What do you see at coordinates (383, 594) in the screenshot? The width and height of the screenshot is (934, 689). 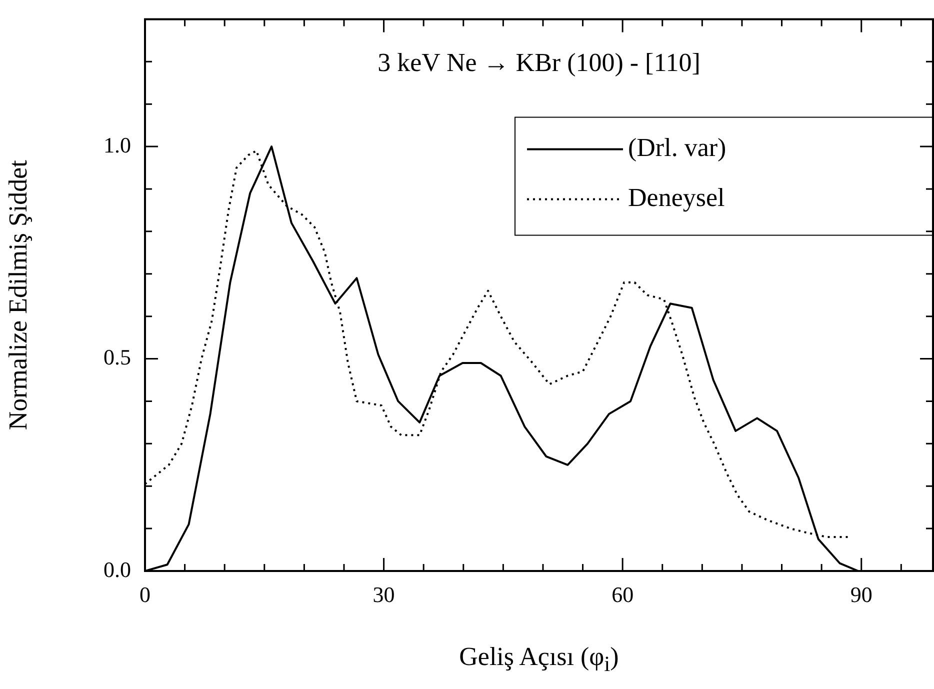 I see `x-tick-label: 30` at bounding box center [383, 594].